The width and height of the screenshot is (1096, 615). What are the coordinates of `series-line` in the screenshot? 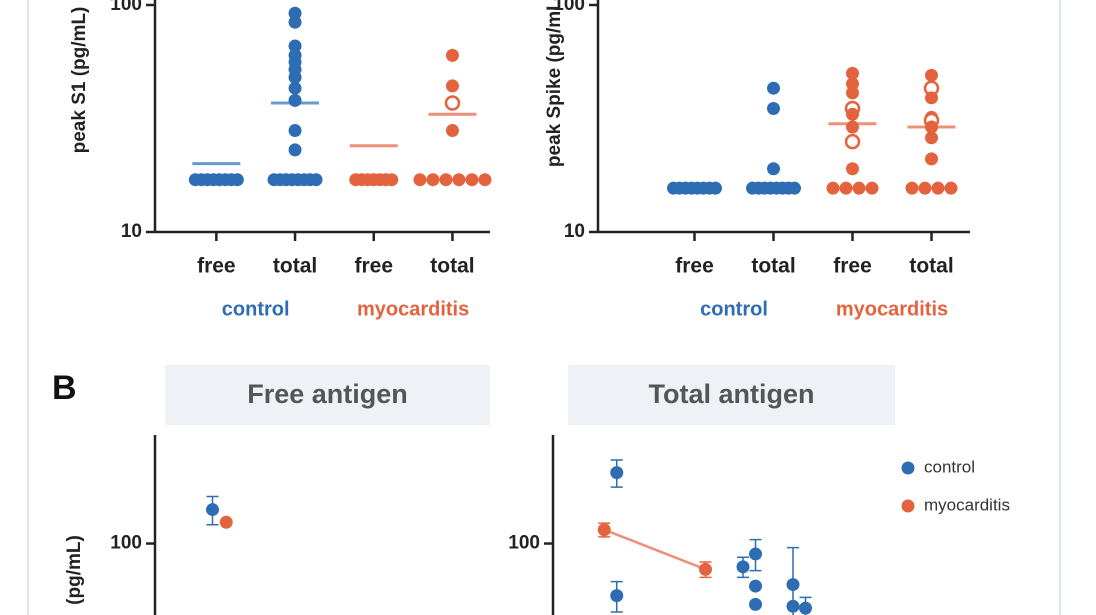 It's located at (654, 549).